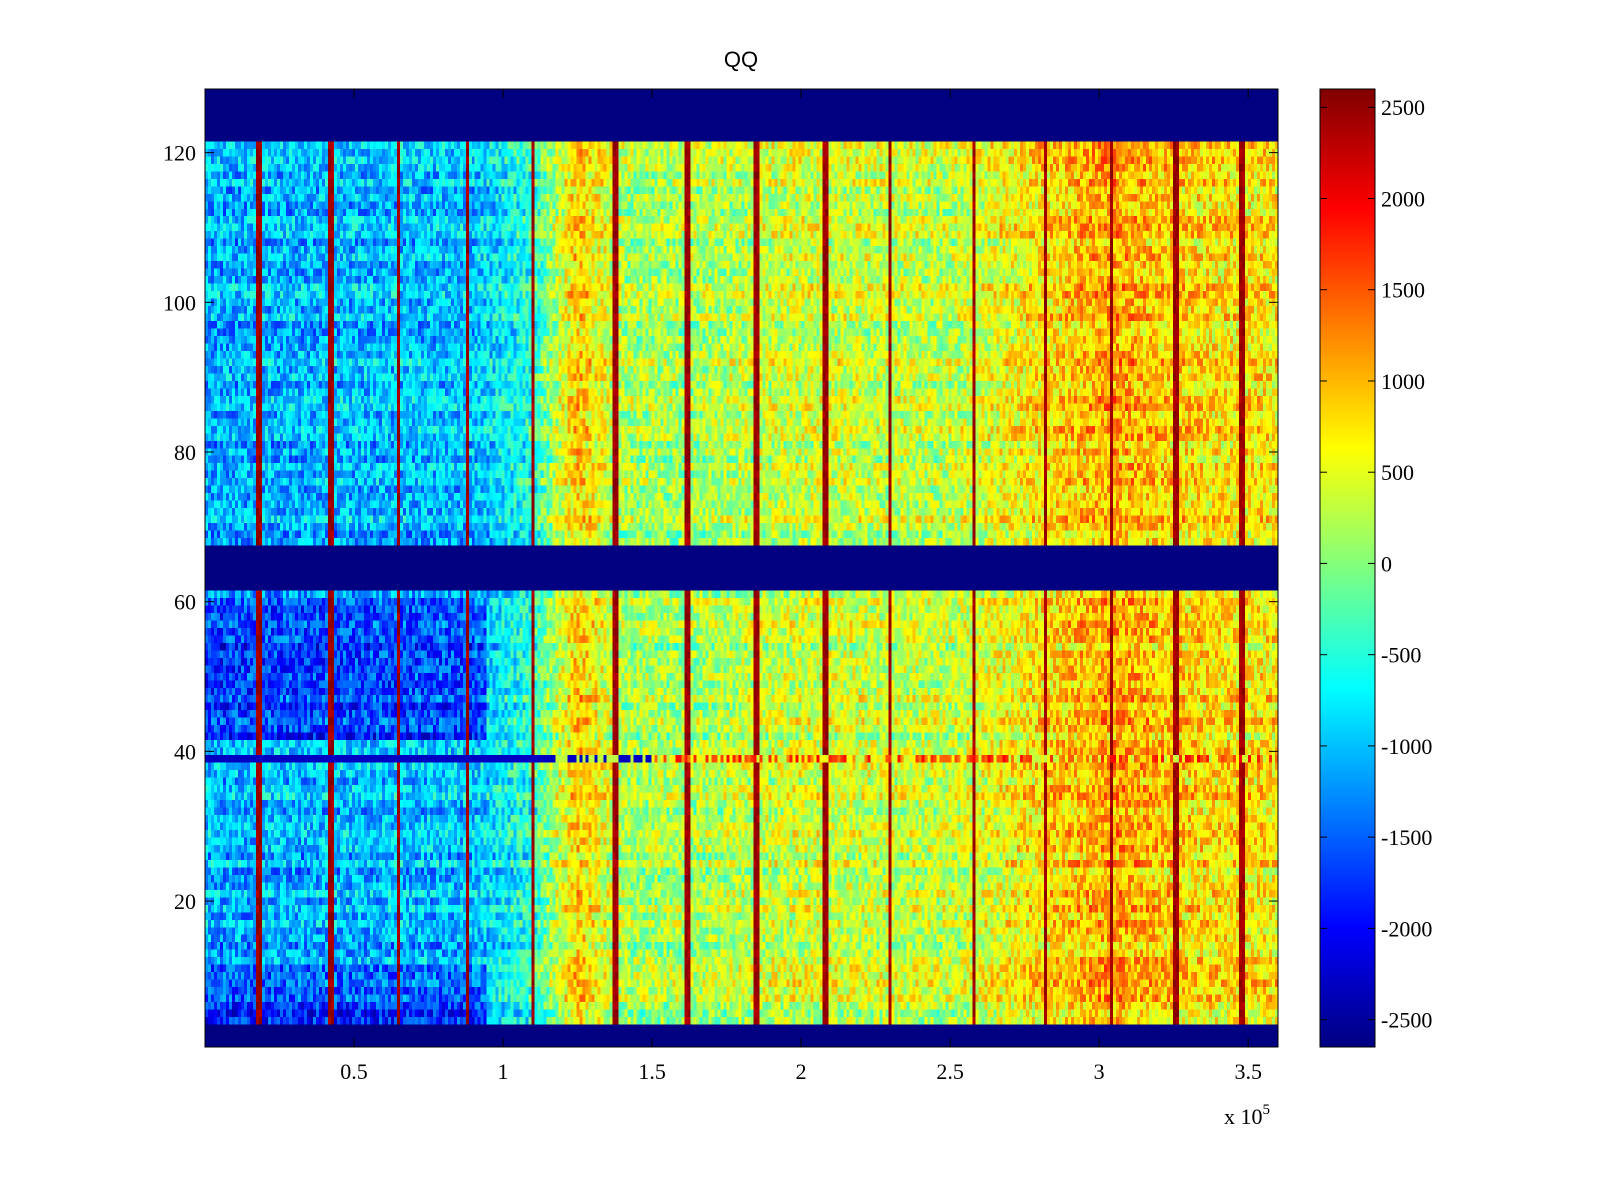 Image resolution: width=1600 pixels, height=1200 pixels. What do you see at coordinates (741, 59) in the screenshot?
I see `chart-title: QQ` at bounding box center [741, 59].